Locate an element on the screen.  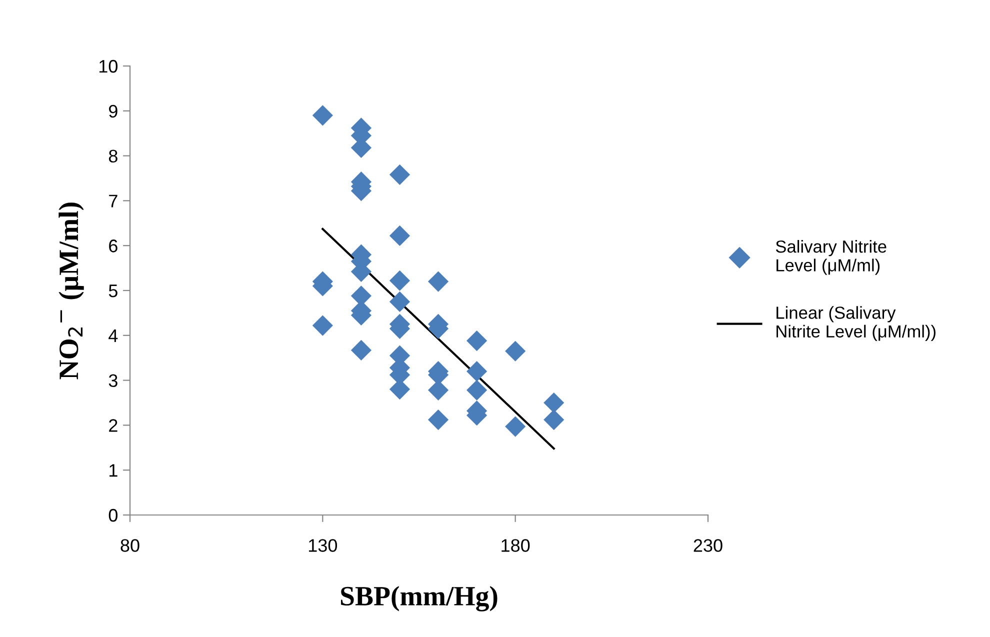
x-tick-label: 230 is located at coordinates (708, 545).